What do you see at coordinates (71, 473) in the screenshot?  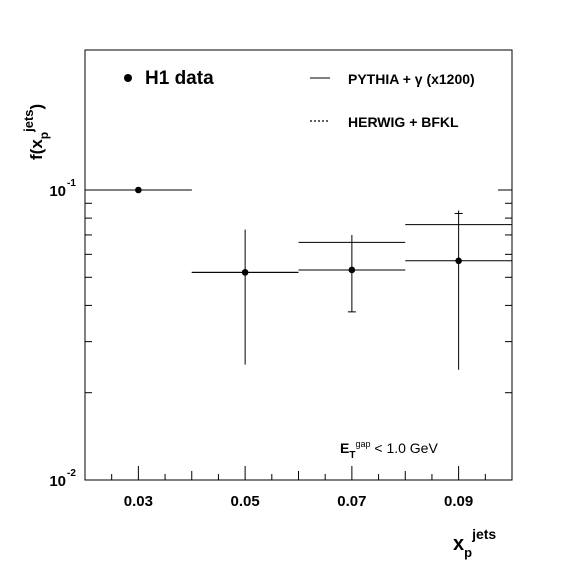 I see `y-tick-label-exponent: -2` at bounding box center [71, 473].